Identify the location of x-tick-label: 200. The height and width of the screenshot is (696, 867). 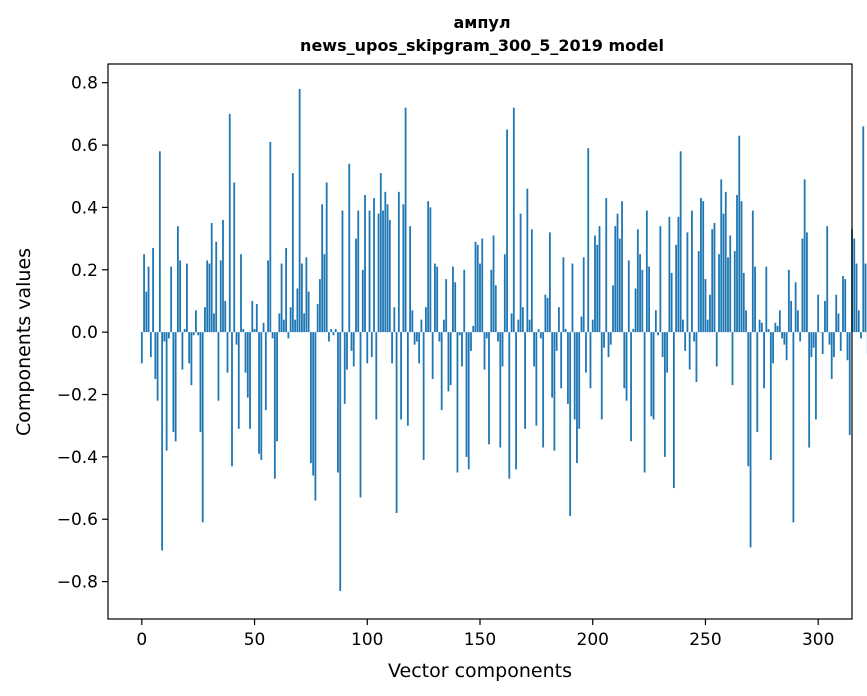
(593, 640).